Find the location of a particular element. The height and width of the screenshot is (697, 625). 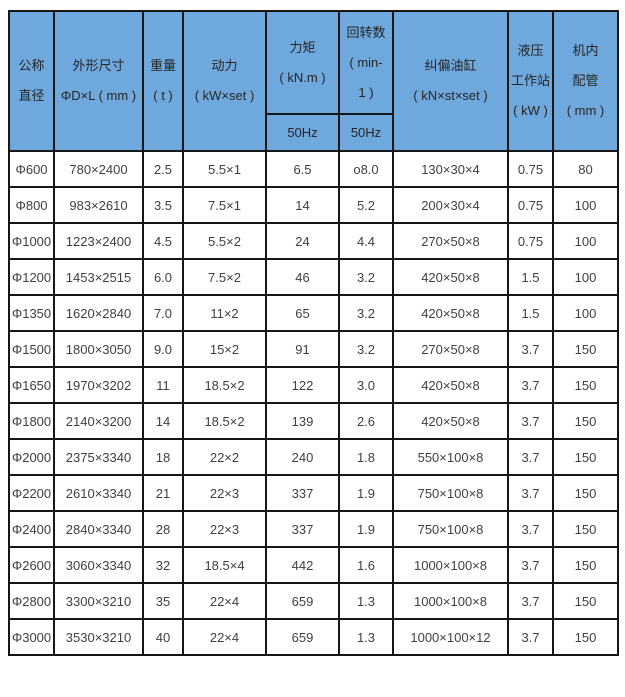

header-line: 重量 is located at coordinates (162, 65).